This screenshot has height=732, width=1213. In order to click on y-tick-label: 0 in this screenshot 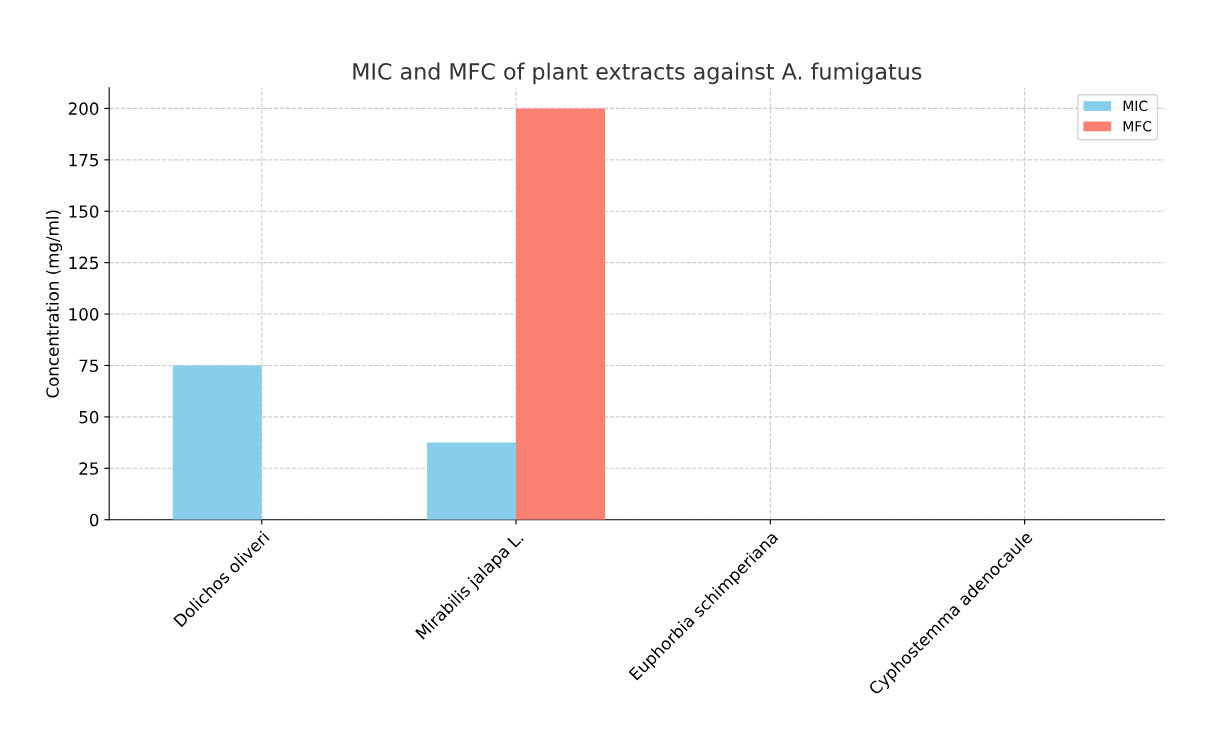, I will do `click(94, 520)`.